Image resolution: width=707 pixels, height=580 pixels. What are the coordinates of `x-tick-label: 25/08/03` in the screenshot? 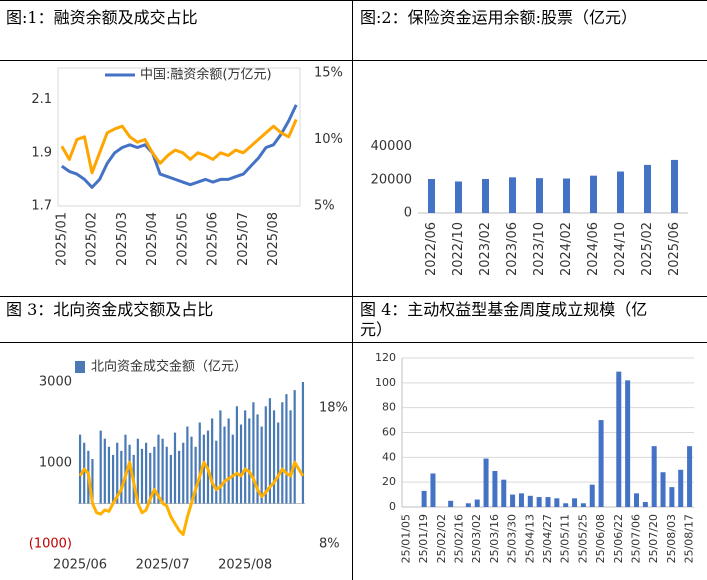 It's located at (671, 538).